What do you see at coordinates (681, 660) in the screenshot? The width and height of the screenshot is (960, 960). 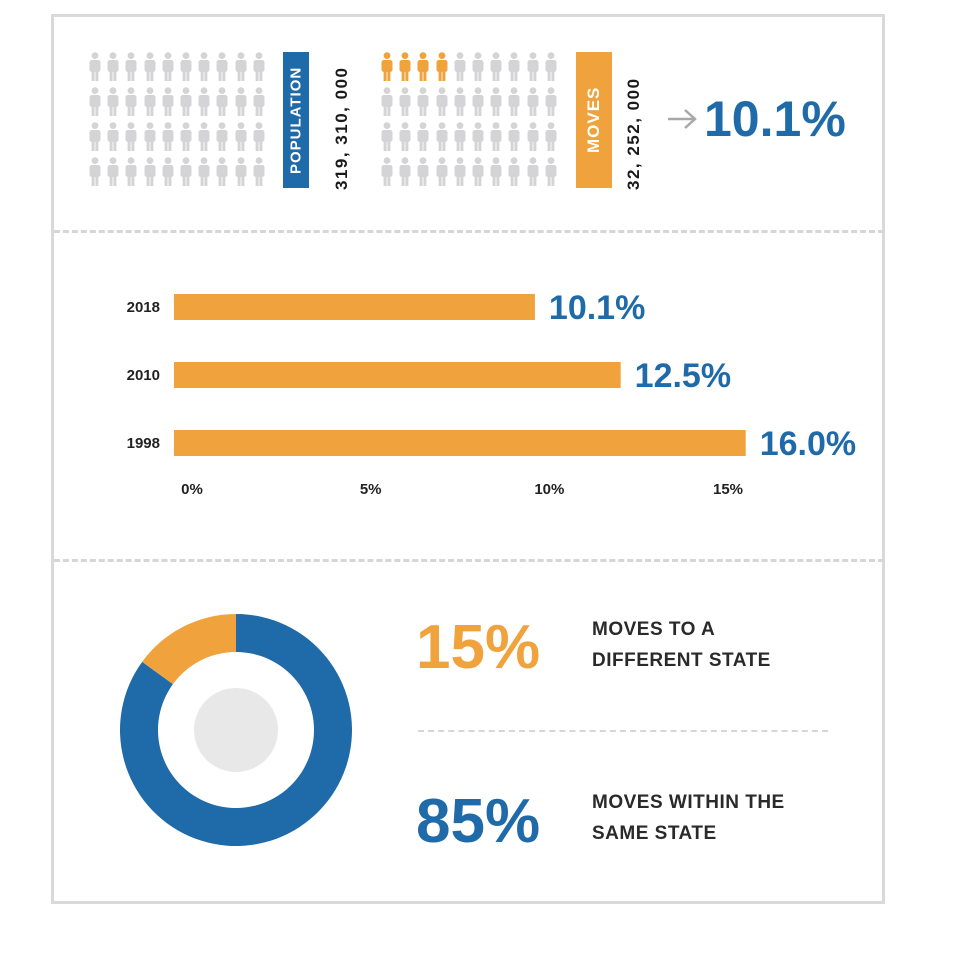 I see `different-state-line2: DIFFERENT STATE` at bounding box center [681, 660].